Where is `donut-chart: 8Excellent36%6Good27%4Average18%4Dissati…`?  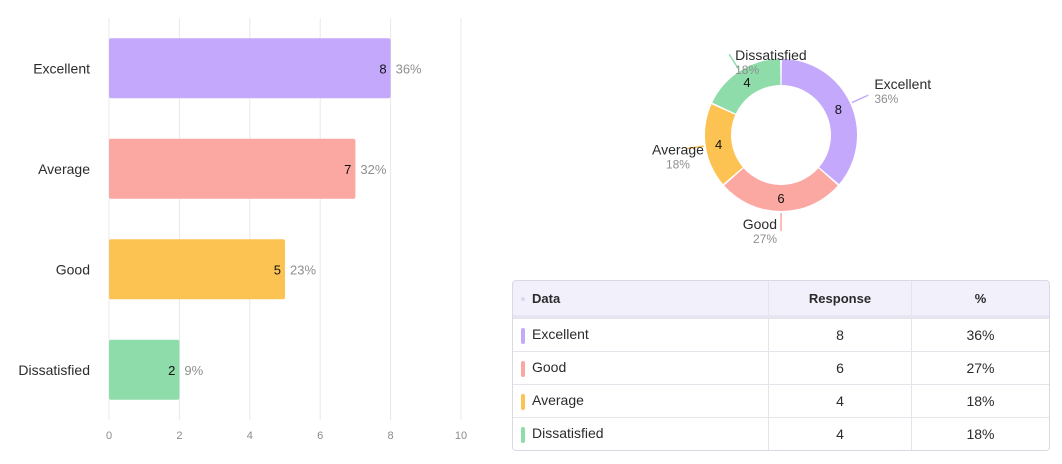
donut-chart: 8Excellent36%6Good27%4Average18%4Dissati… is located at coordinates (791, 146).